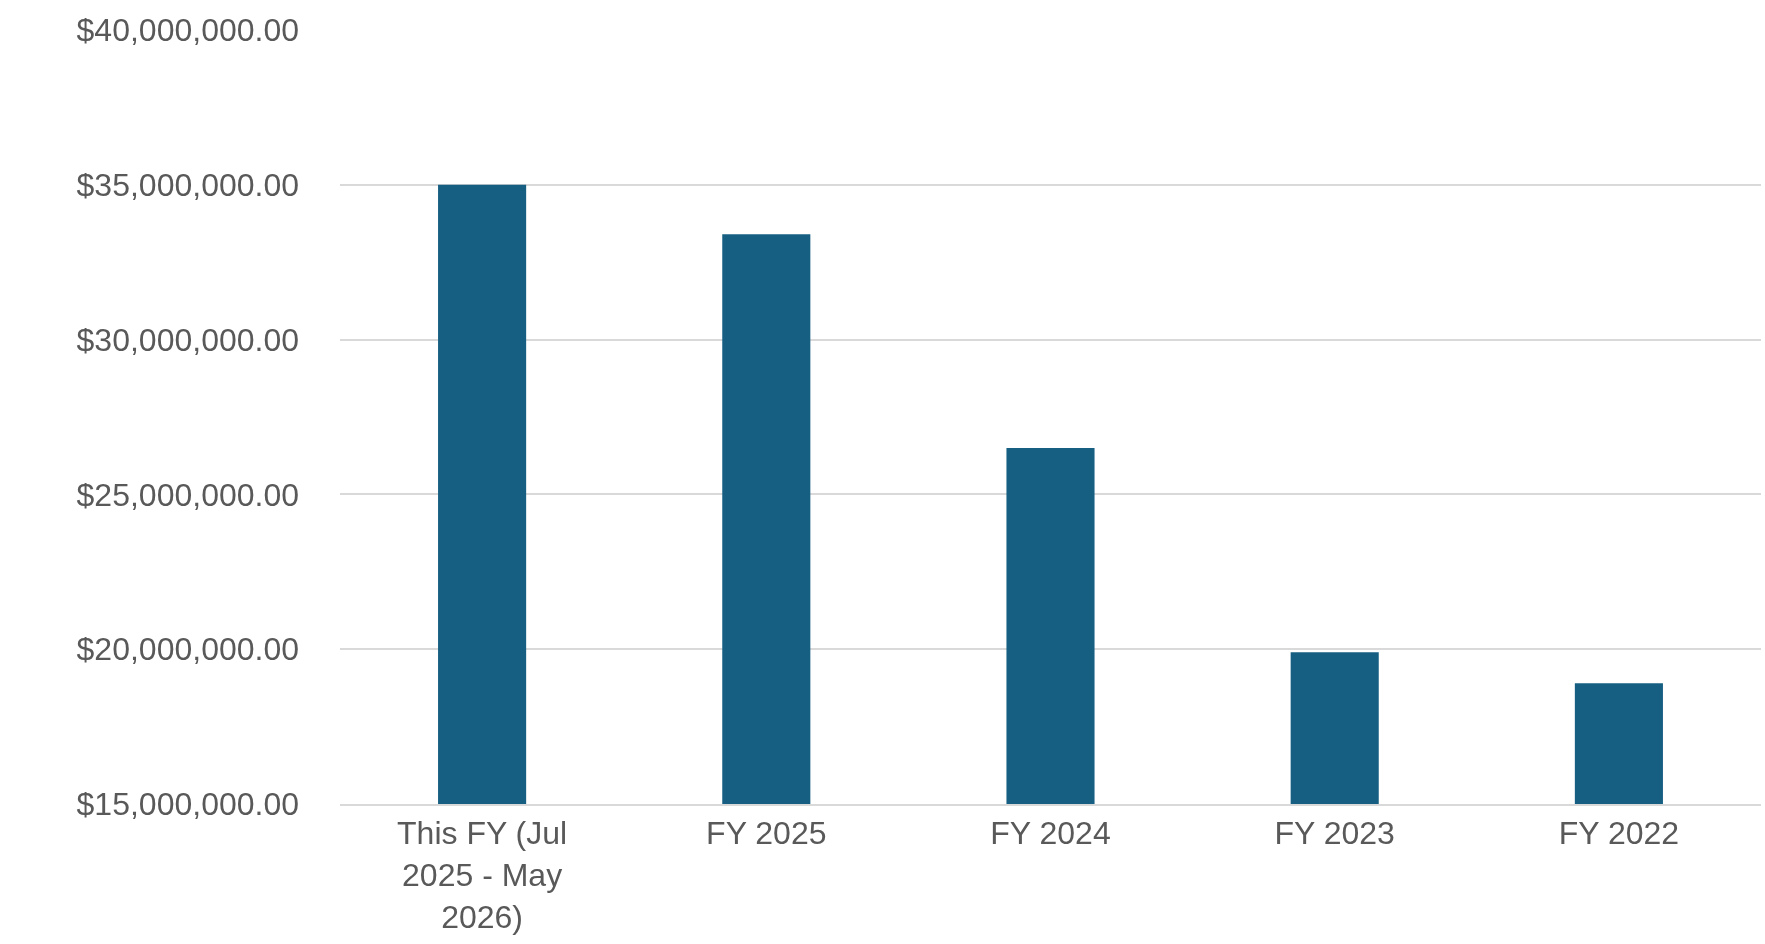 Image resolution: width=1765 pixels, height=944 pixels. I want to click on y-tick-label: $40,000,000.00, so click(187, 30).